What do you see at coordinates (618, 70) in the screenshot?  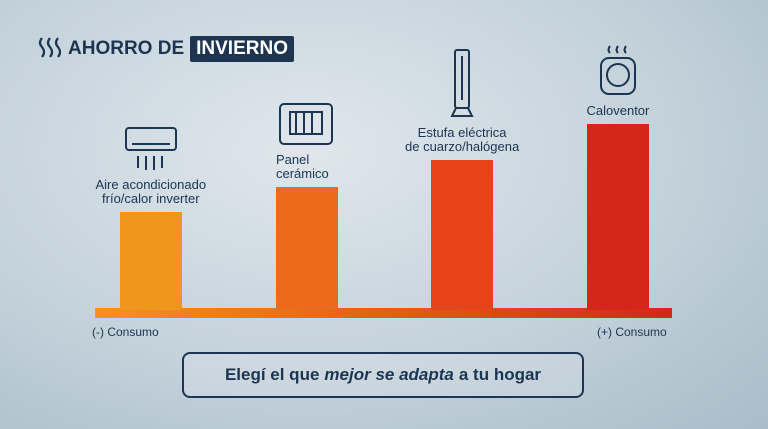 I see `fan-heater-icon` at bounding box center [618, 70].